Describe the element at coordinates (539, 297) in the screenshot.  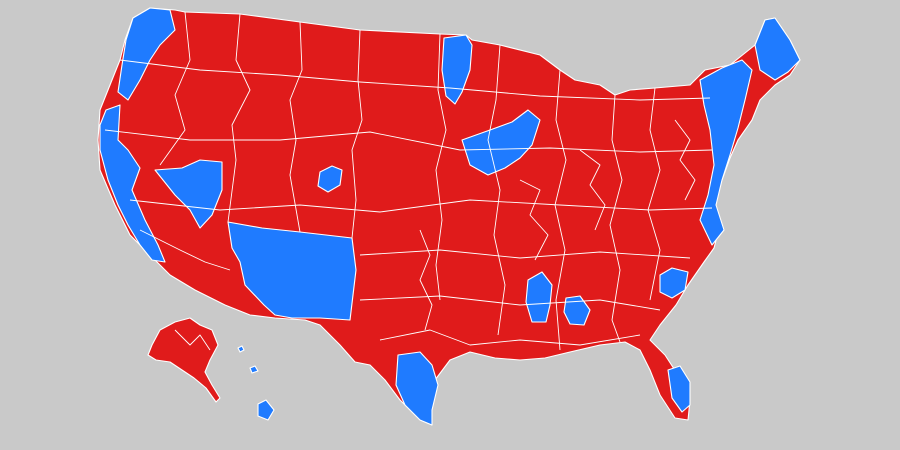
I see `blue-area-mississippi-delta` at that location.